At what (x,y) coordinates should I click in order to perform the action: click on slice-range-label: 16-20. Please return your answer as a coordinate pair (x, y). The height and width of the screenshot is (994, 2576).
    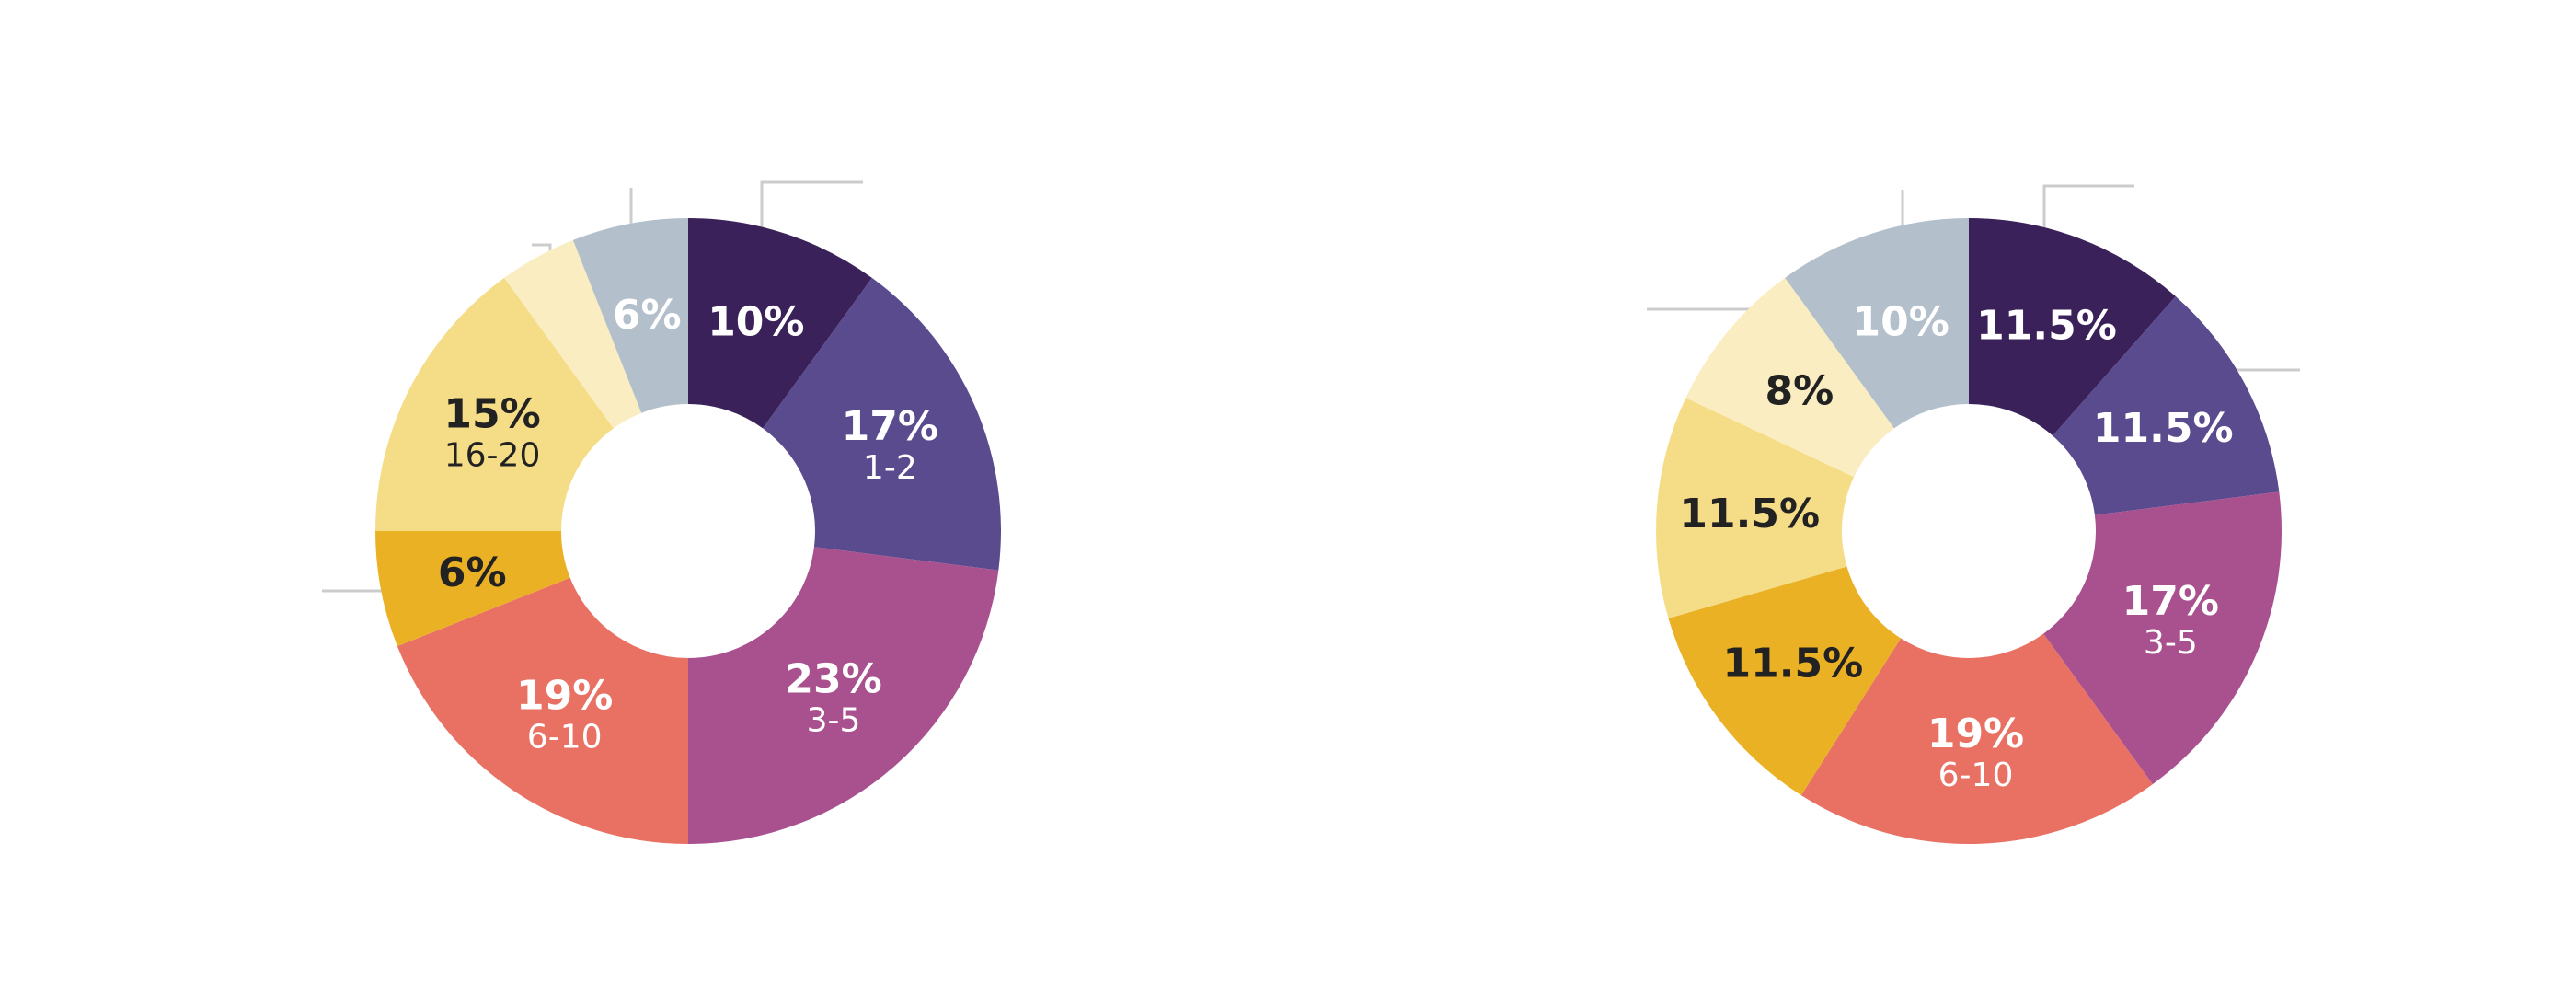
    Looking at the image, I should click on (493, 455).